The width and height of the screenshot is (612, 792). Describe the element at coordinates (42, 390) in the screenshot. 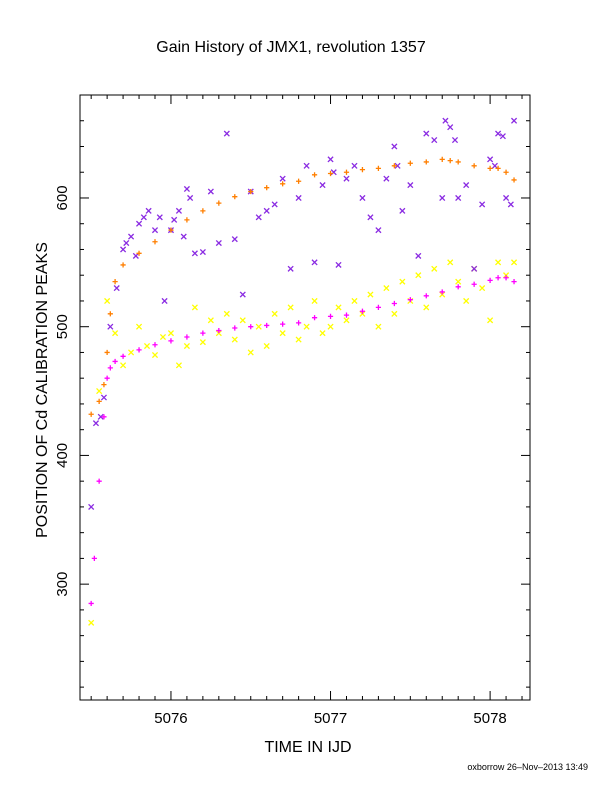

I see `y-axis-label: POSITION OF Cd CALIBRATION PEAKS` at that location.